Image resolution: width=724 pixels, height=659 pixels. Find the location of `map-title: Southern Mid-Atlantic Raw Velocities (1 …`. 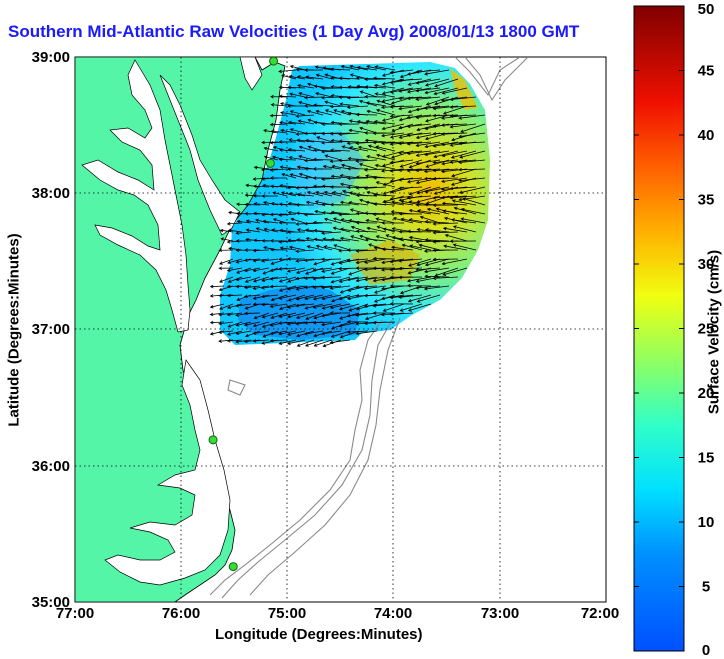

map-title: Southern Mid-Atlantic Raw Velocities (1 … is located at coordinates (294, 31).